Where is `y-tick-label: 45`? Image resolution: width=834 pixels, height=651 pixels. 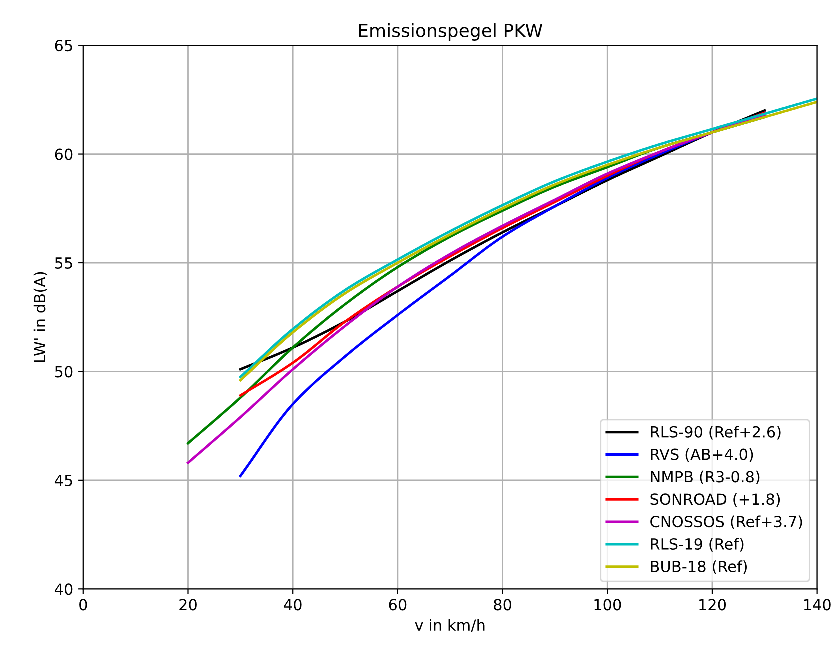
y-tick-label: 45 is located at coordinates (63, 480).